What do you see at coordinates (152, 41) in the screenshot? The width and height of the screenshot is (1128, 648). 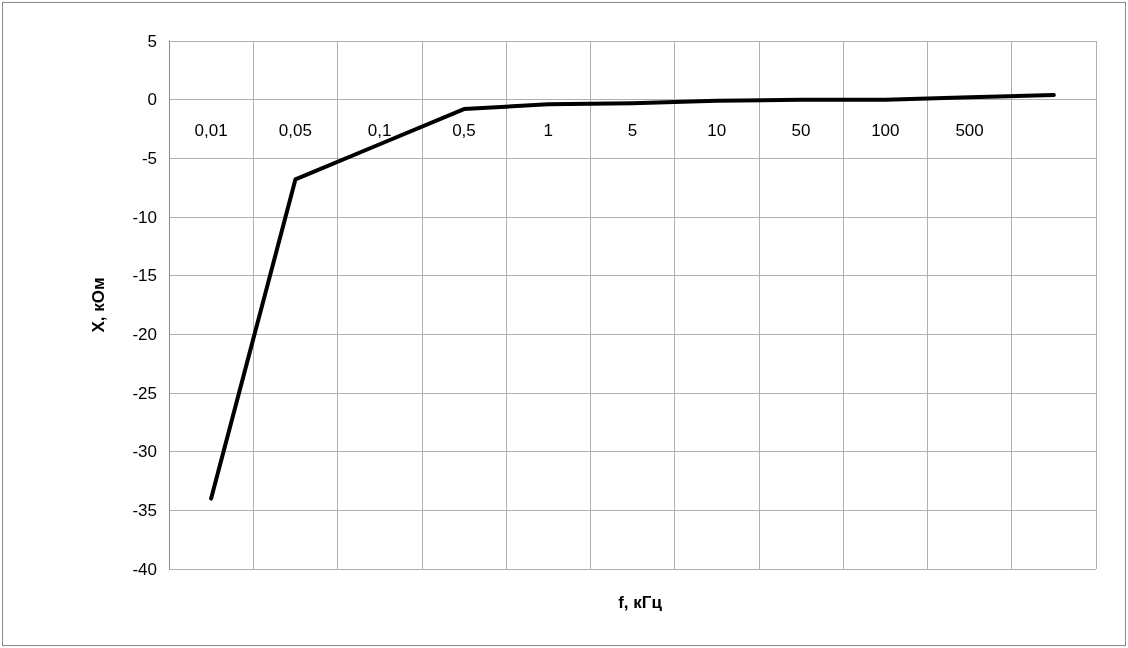 I see `y-tick-label: 5` at bounding box center [152, 41].